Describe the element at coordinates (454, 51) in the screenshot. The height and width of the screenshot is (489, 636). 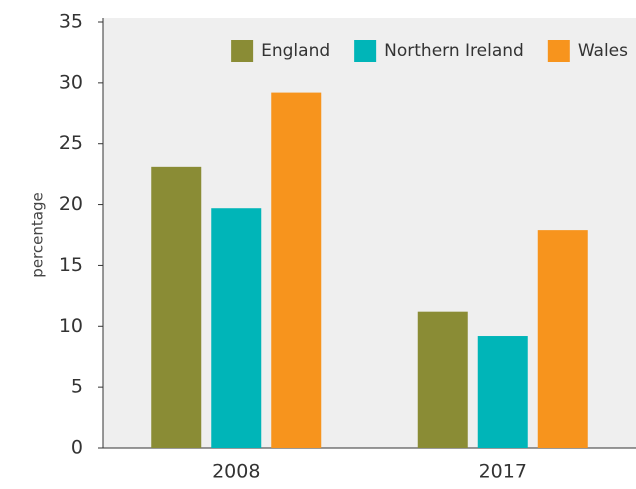
I see `legend-label: Northern Ireland` at that location.